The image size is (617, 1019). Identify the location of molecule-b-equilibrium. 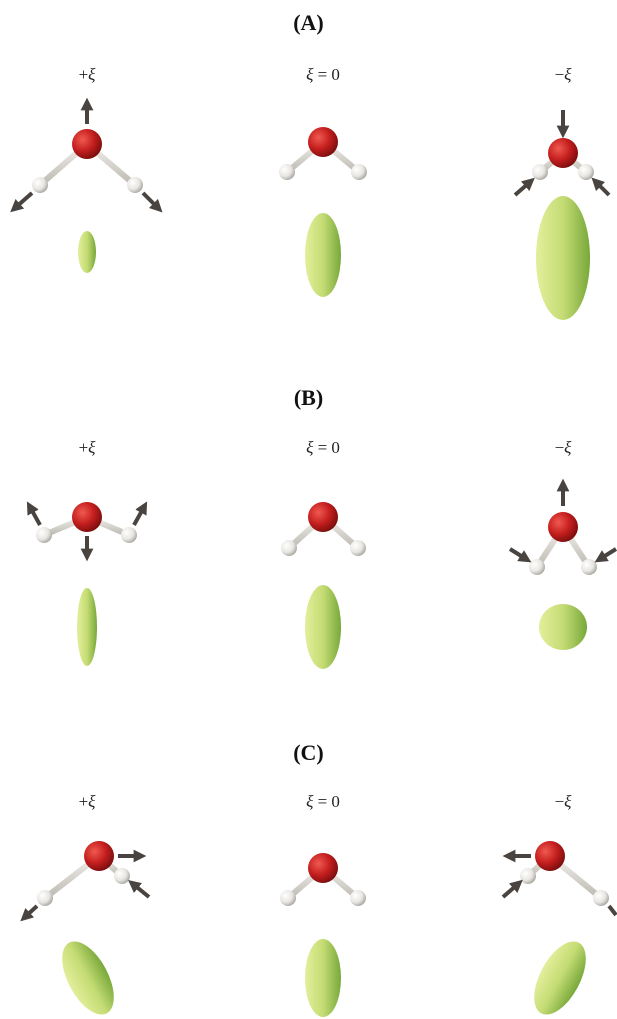
(323, 529).